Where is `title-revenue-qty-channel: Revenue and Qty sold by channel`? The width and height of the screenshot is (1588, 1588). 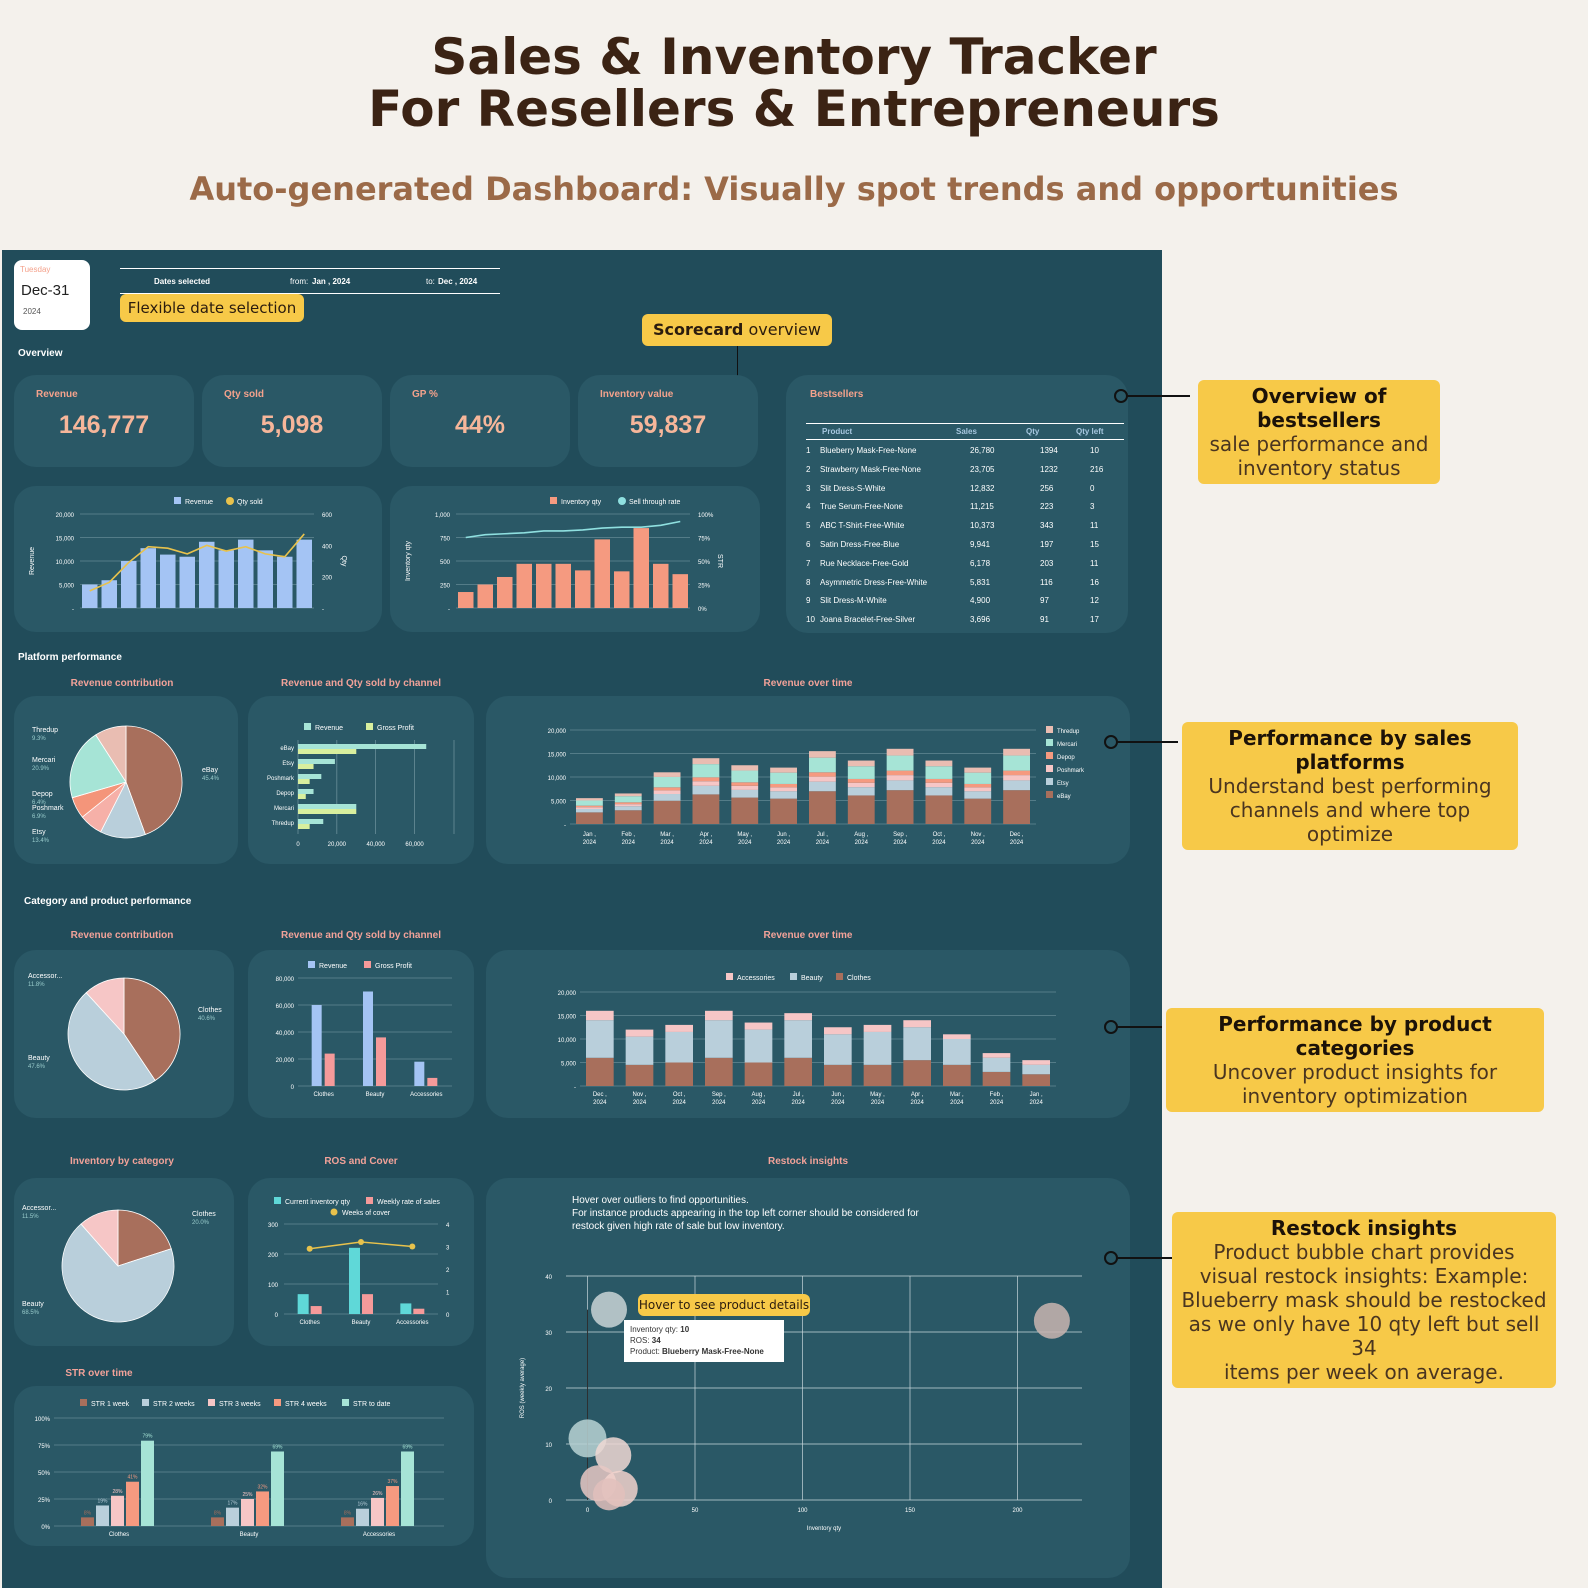 title-revenue-qty-channel: Revenue and Qty sold by channel is located at coordinates (361, 683).